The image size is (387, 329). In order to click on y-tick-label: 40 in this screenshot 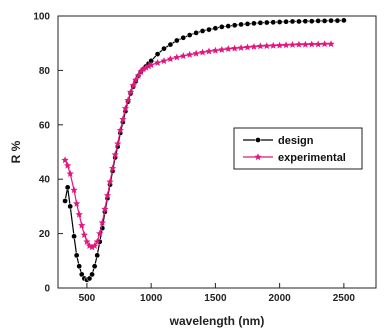, I will do `click(45, 180)`.